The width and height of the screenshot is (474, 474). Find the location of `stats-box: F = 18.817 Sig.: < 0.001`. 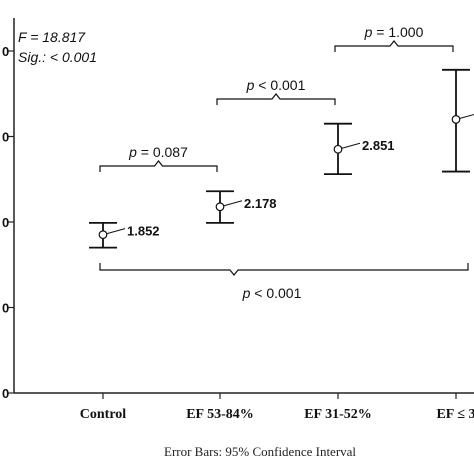

stats-box: F = 18.817 Sig.: < 0.001 is located at coordinates (57, 47).